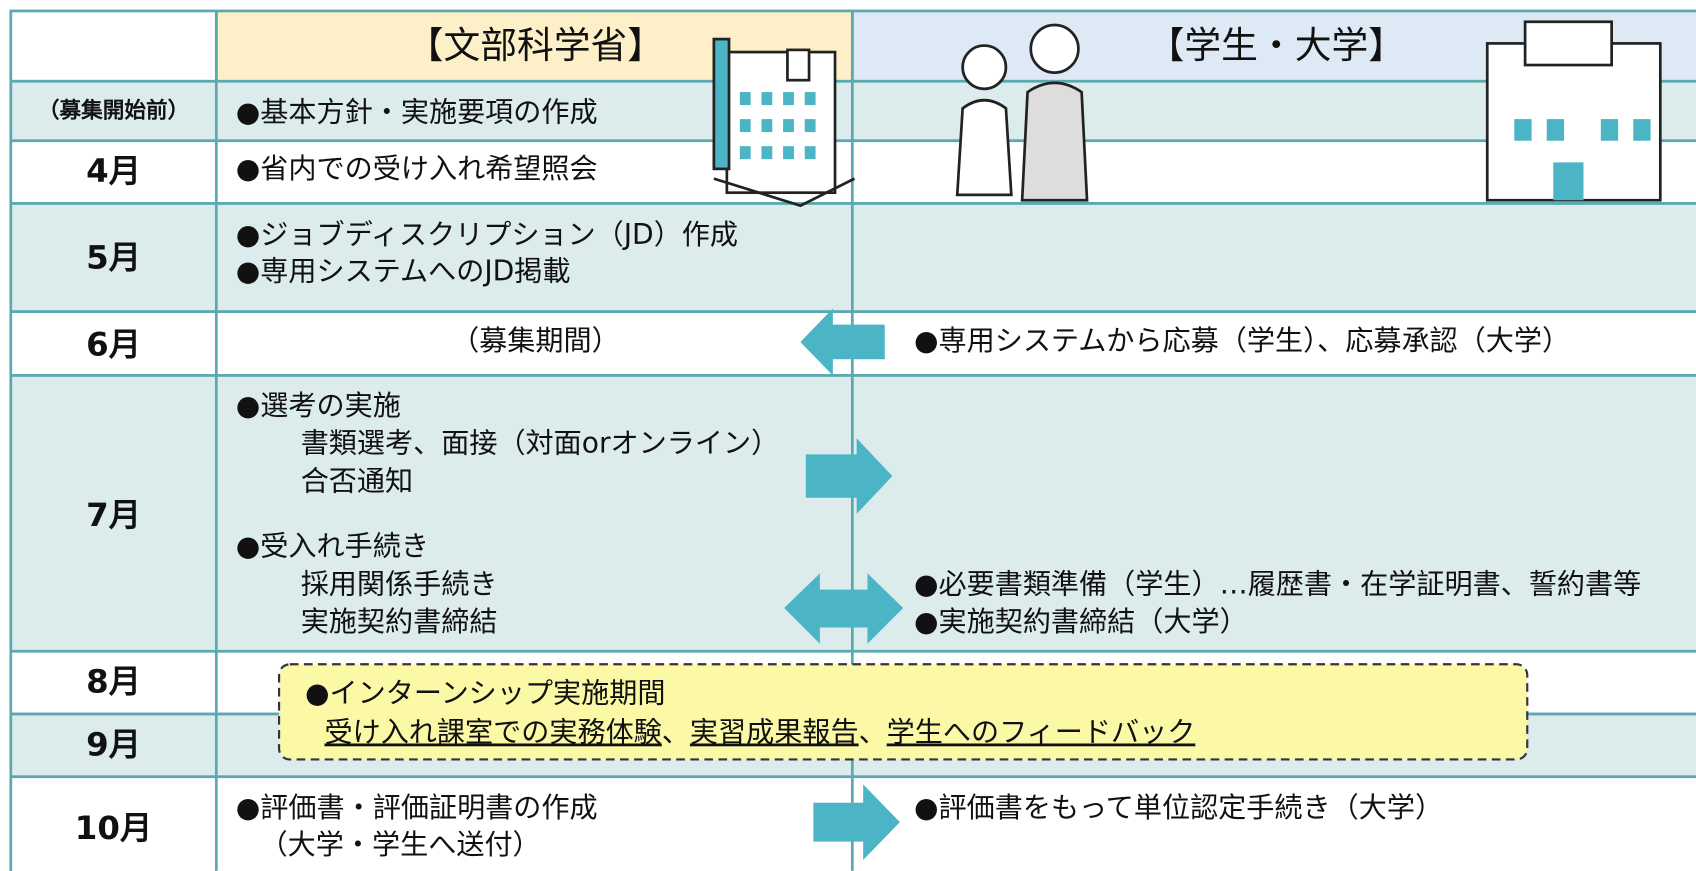 The width and height of the screenshot is (1696, 871). Describe the element at coordinates (535, 340) in the screenshot. I see `task: （募集期間）` at that location.